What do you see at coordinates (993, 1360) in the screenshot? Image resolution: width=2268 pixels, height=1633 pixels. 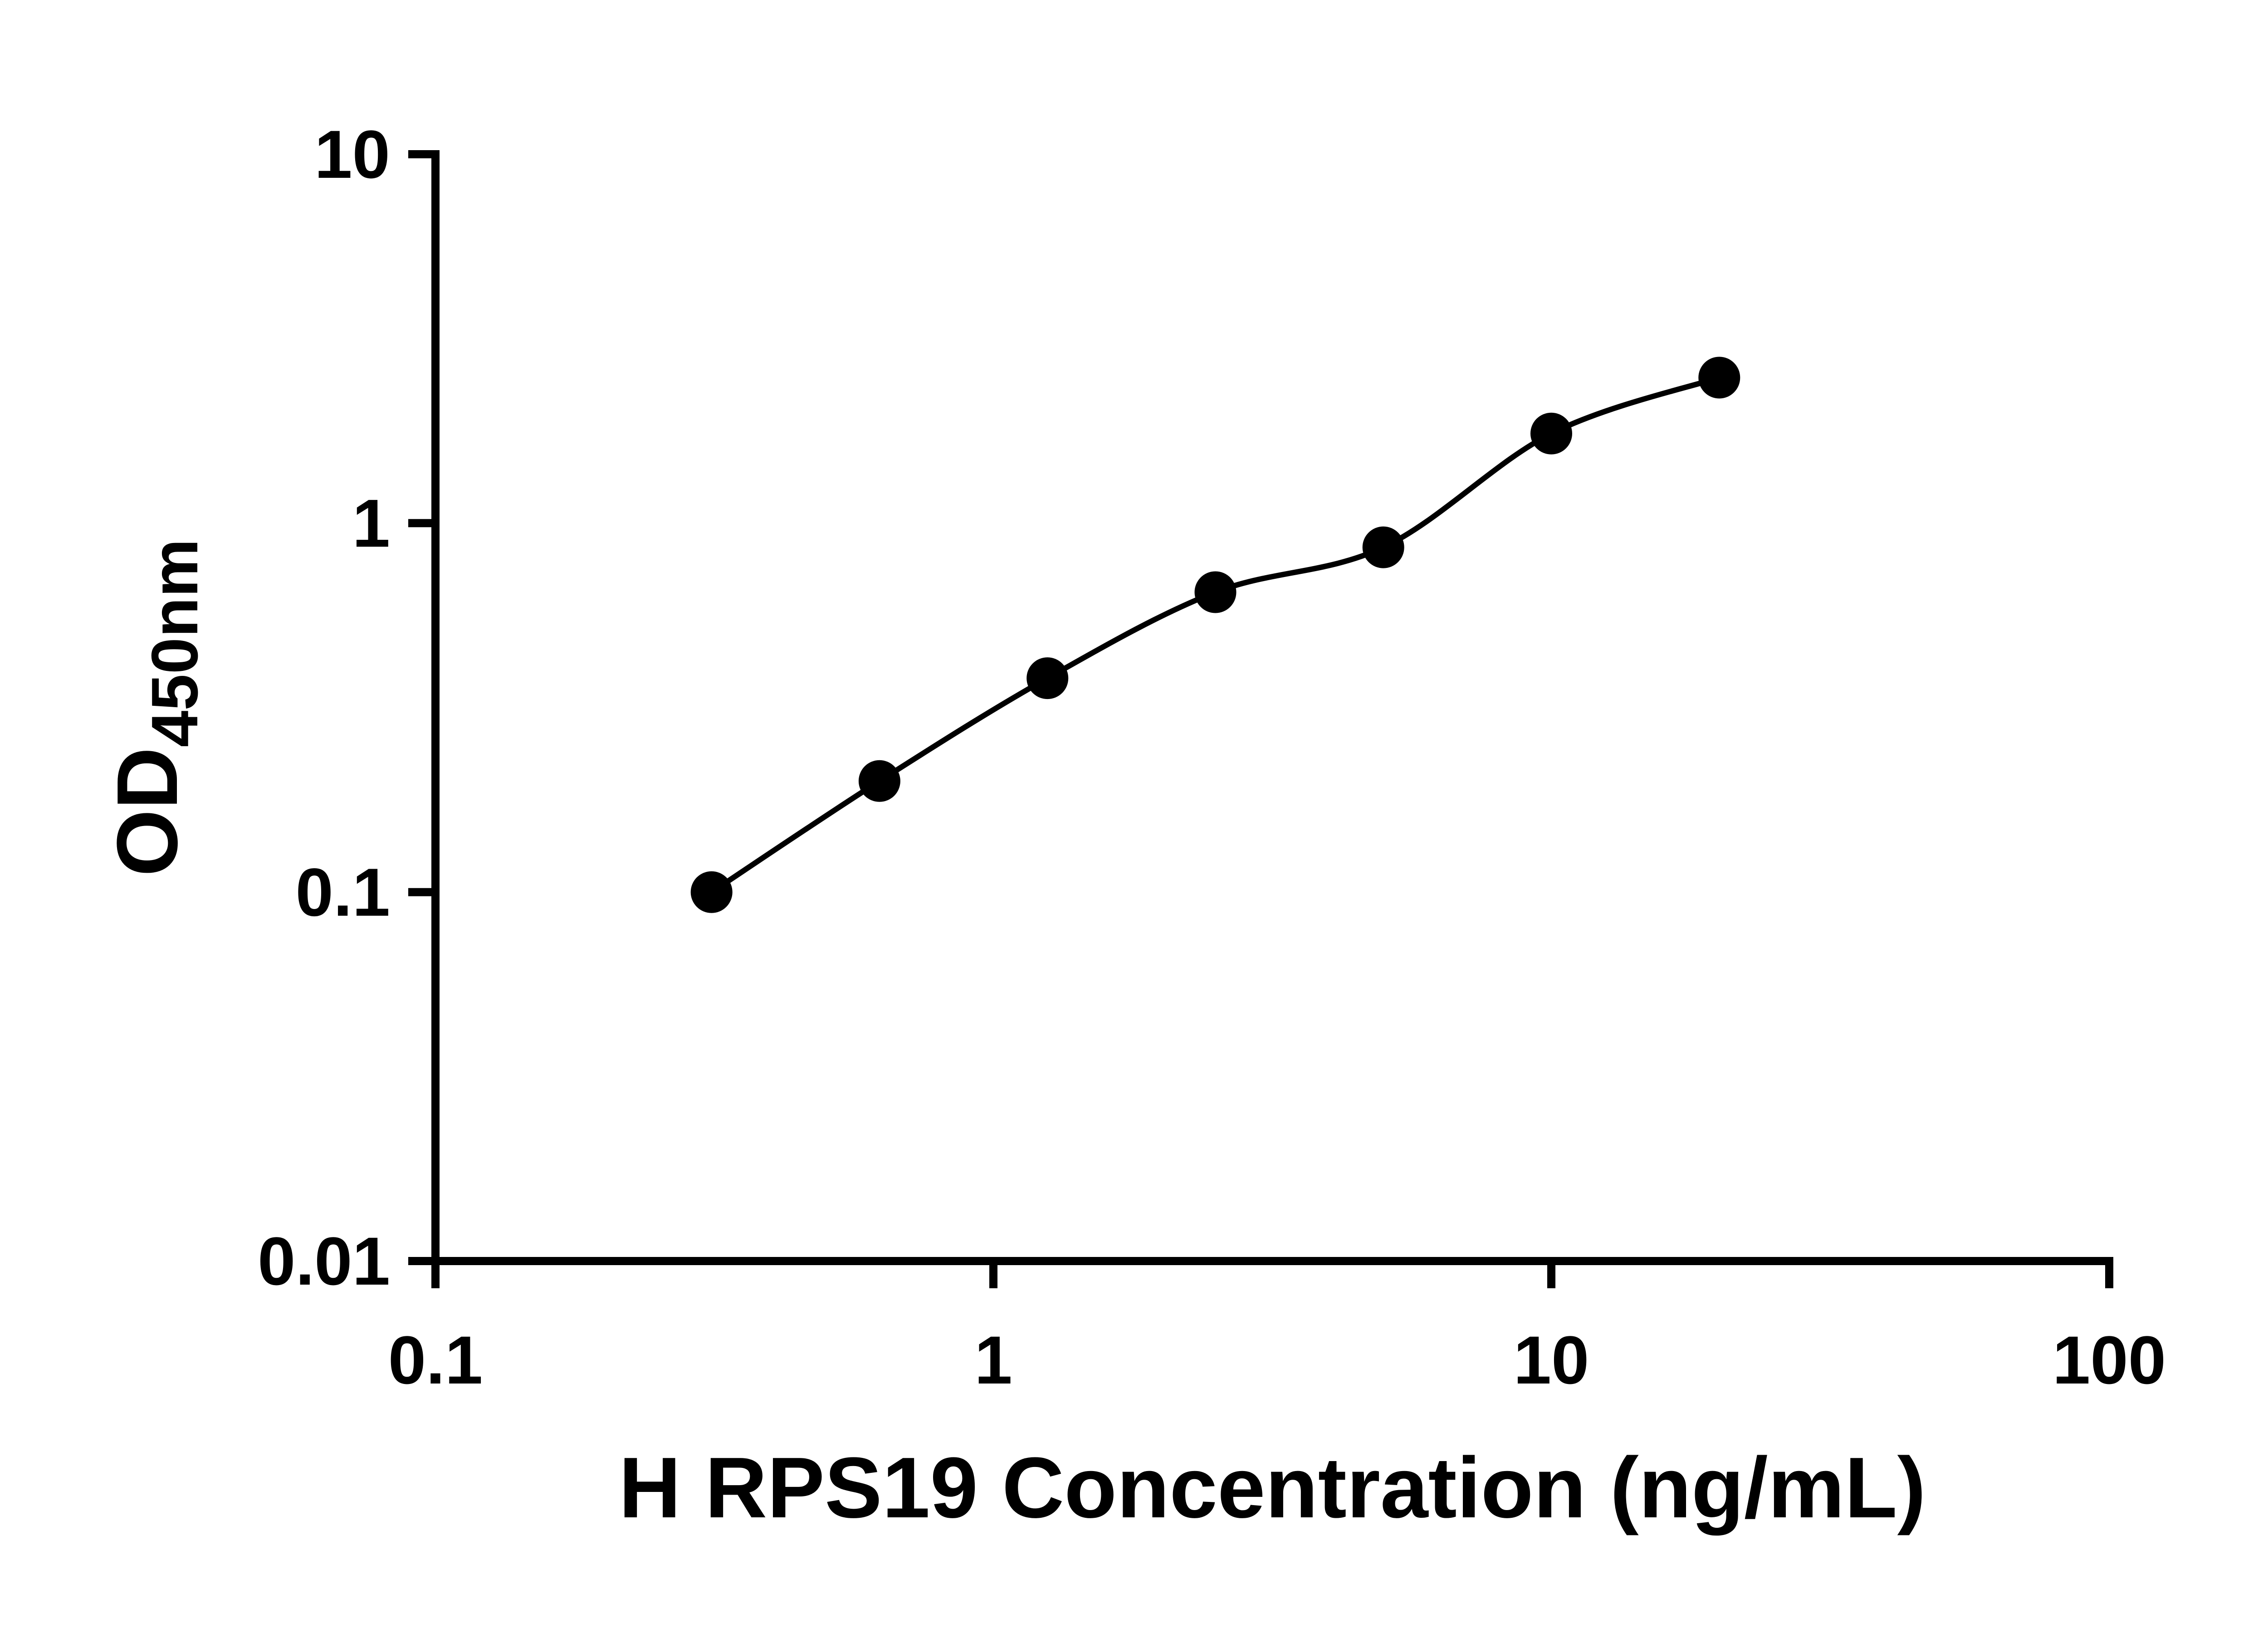 I see `x-tick-label: 1` at bounding box center [993, 1360].